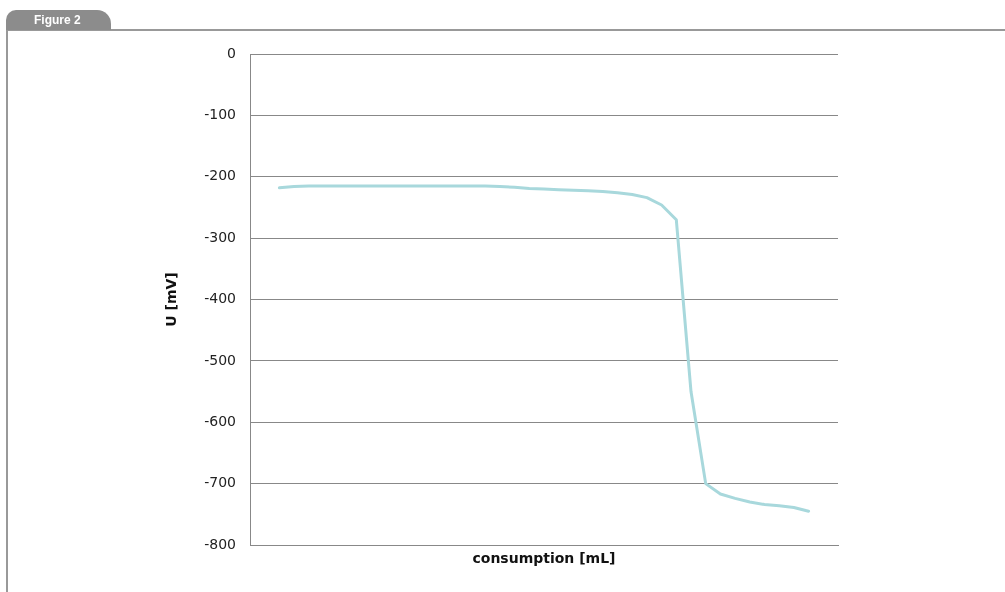 This screenshot has height=592, width=1005. What do you see at coordinates (231, 52) in the screenshot?
I see `y-tick-label: 0` at bounding box center [231, 52].